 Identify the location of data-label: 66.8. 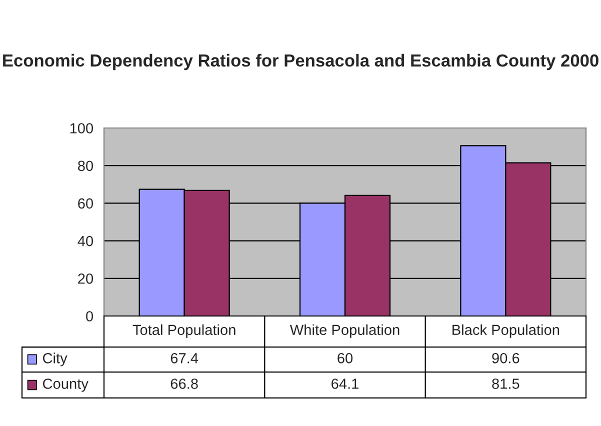
(184, 383).